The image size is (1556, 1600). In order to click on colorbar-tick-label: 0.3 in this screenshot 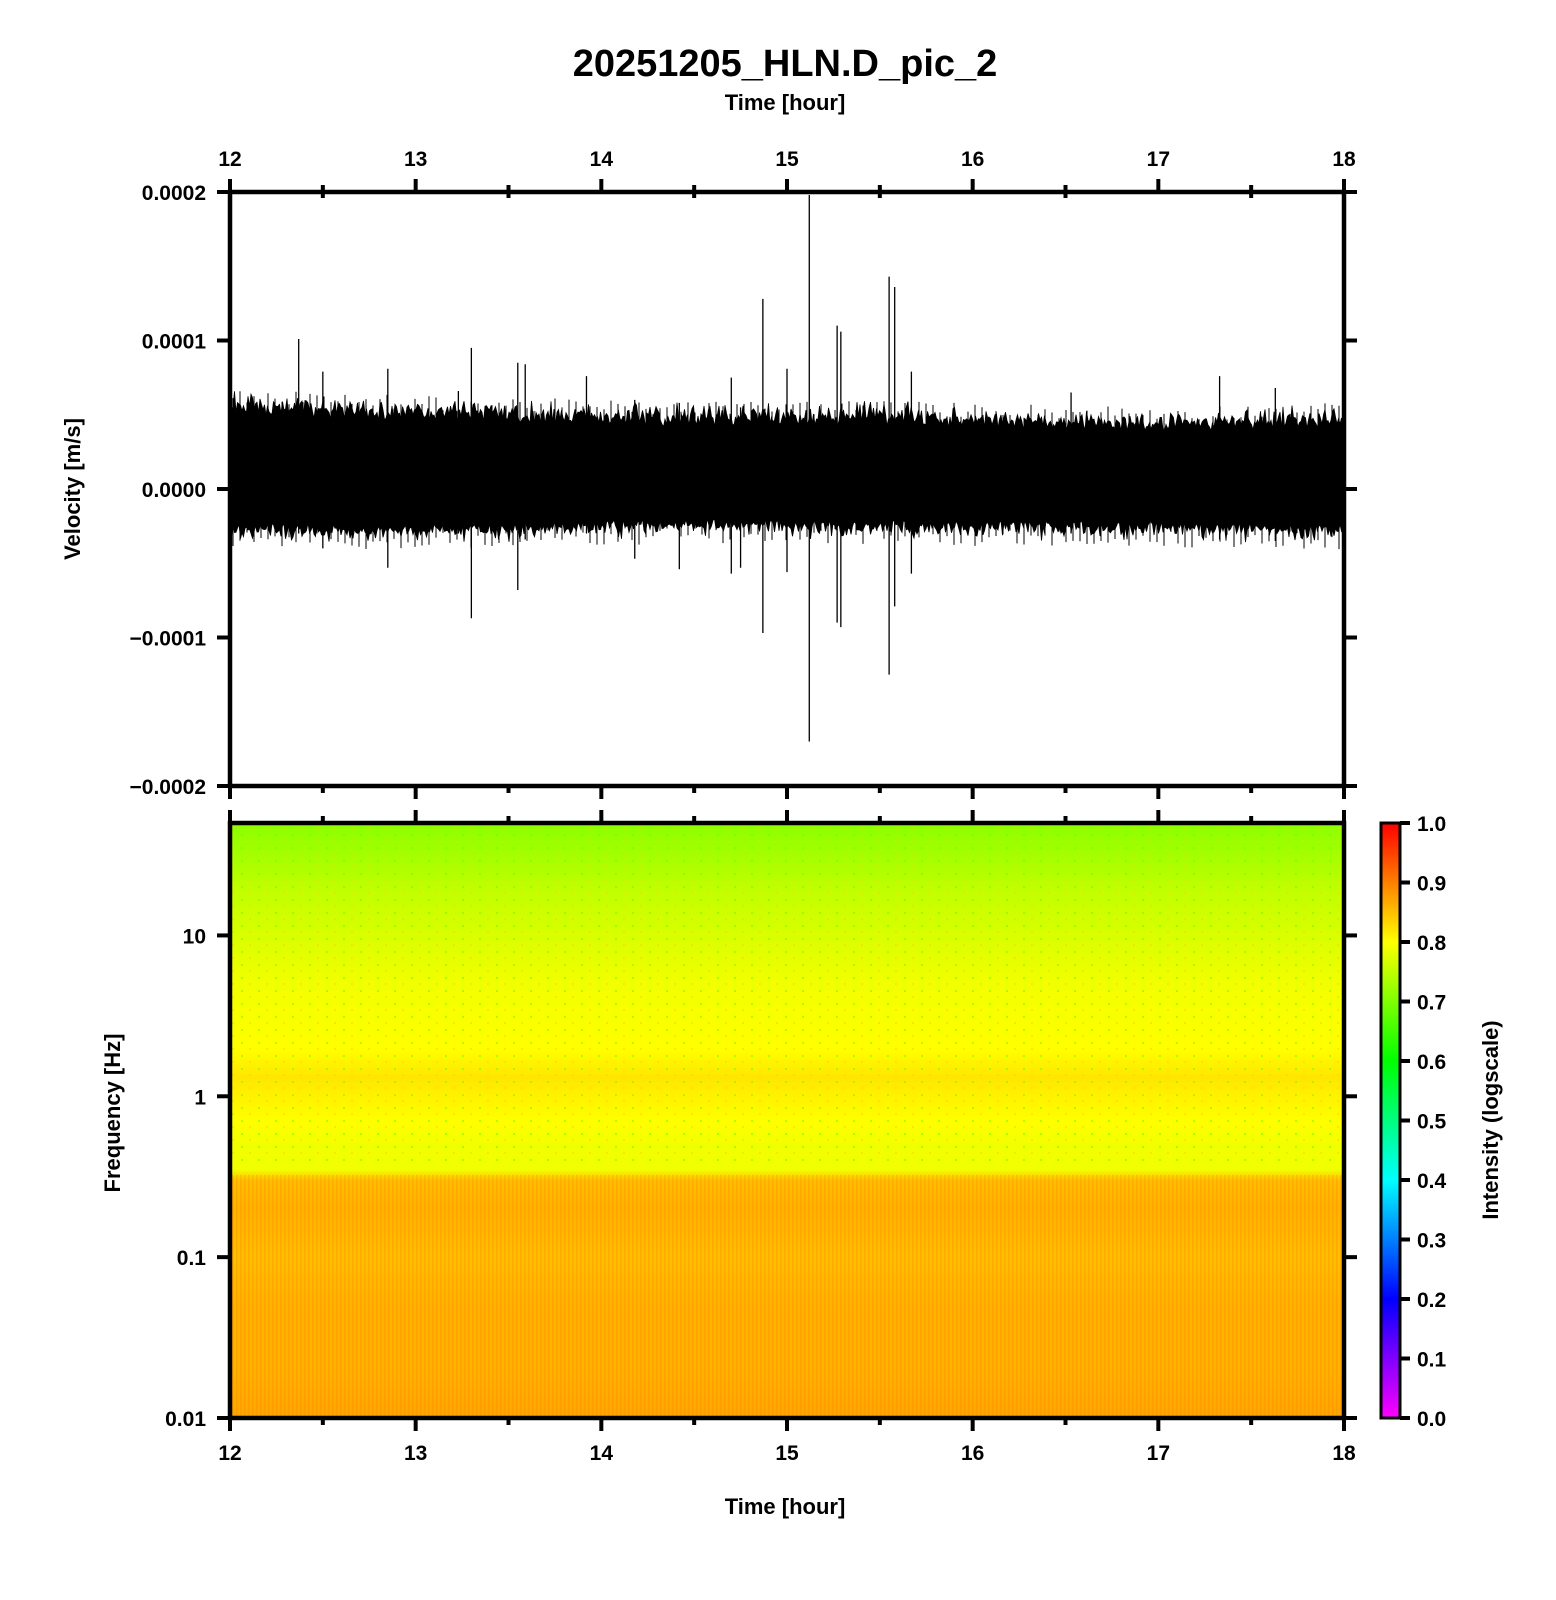, I will do `click(1431, 1241)`.